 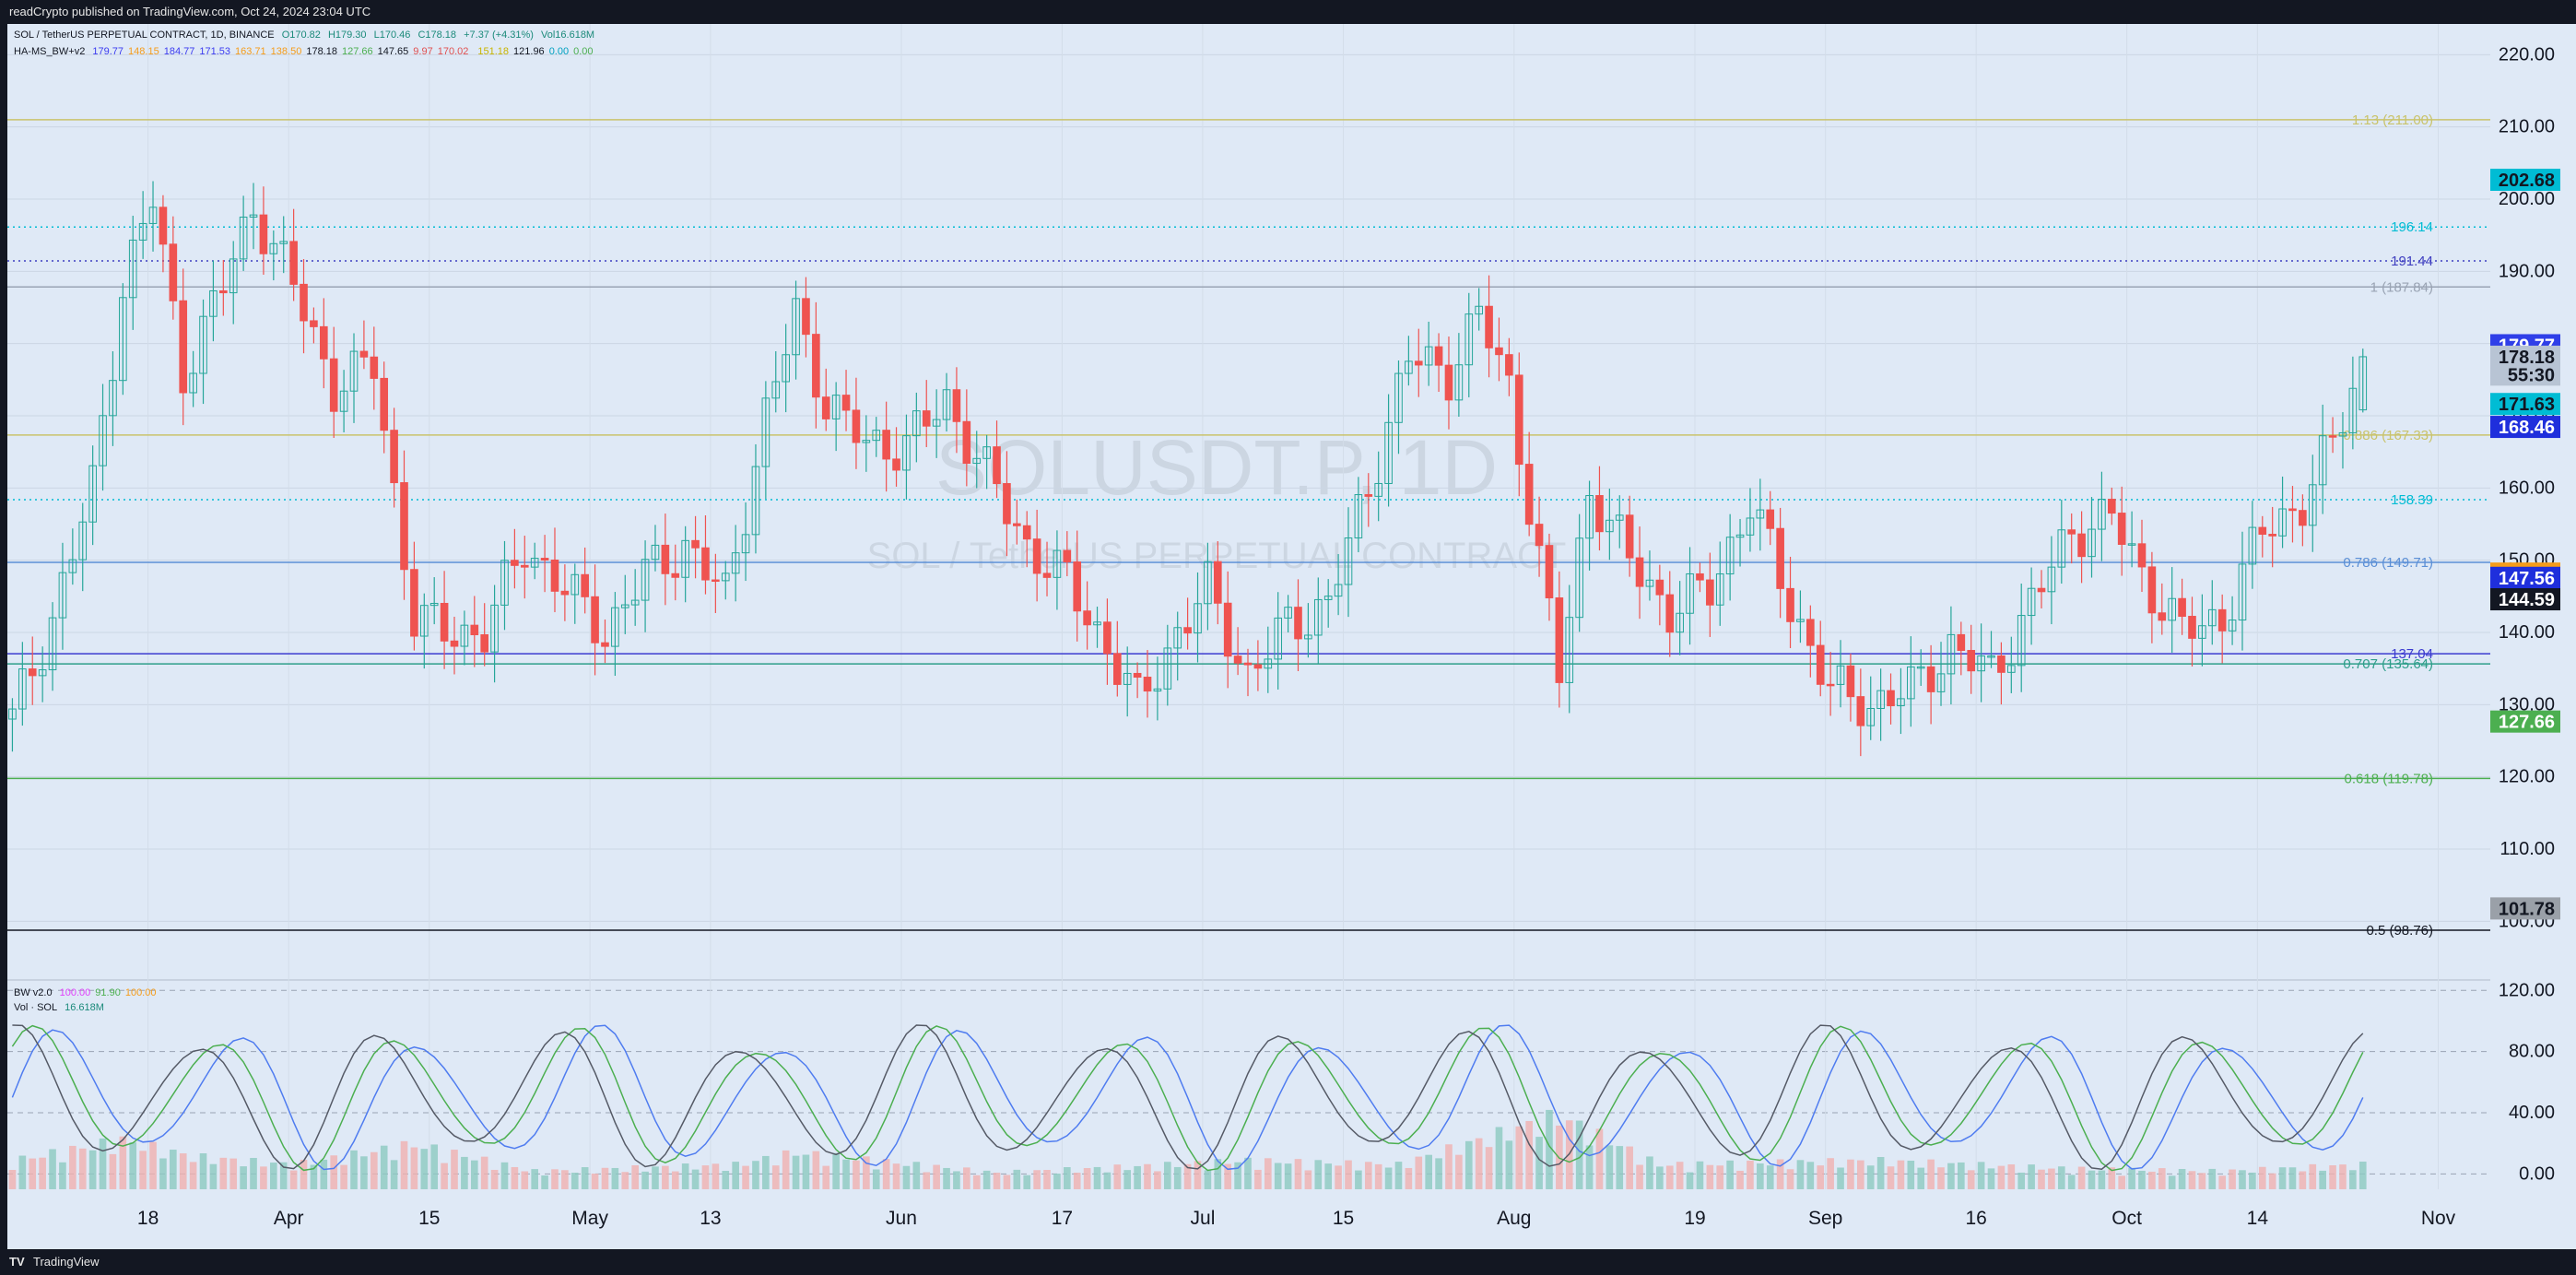 What do you see at coordinates (2527, 127) in the screenshot?
I see `y-tick-label: 210.00` at bounding box center [2527, 127].